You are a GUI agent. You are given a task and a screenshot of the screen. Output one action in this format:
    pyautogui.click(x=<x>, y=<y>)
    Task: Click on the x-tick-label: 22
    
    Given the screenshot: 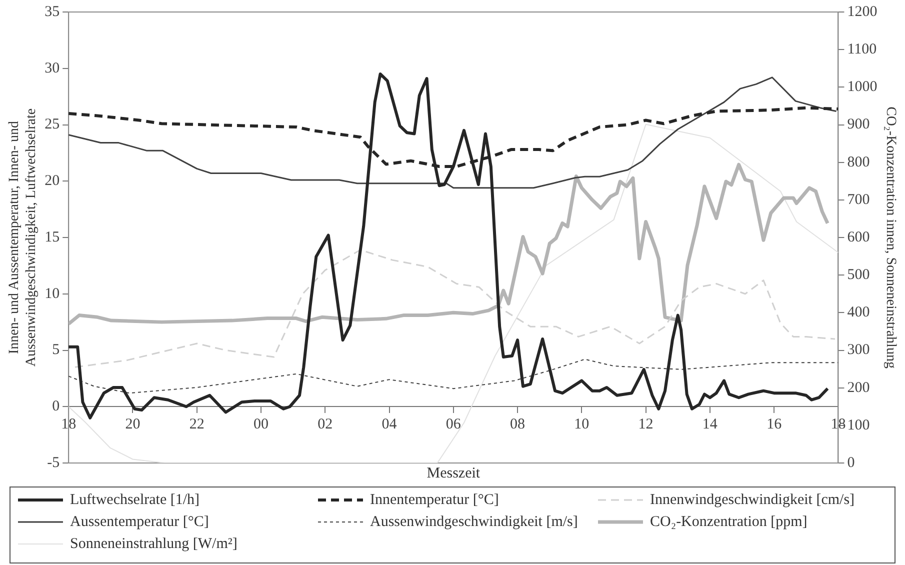 What is the action you would take?
    pyautogui.click(x=196, y=424)
    